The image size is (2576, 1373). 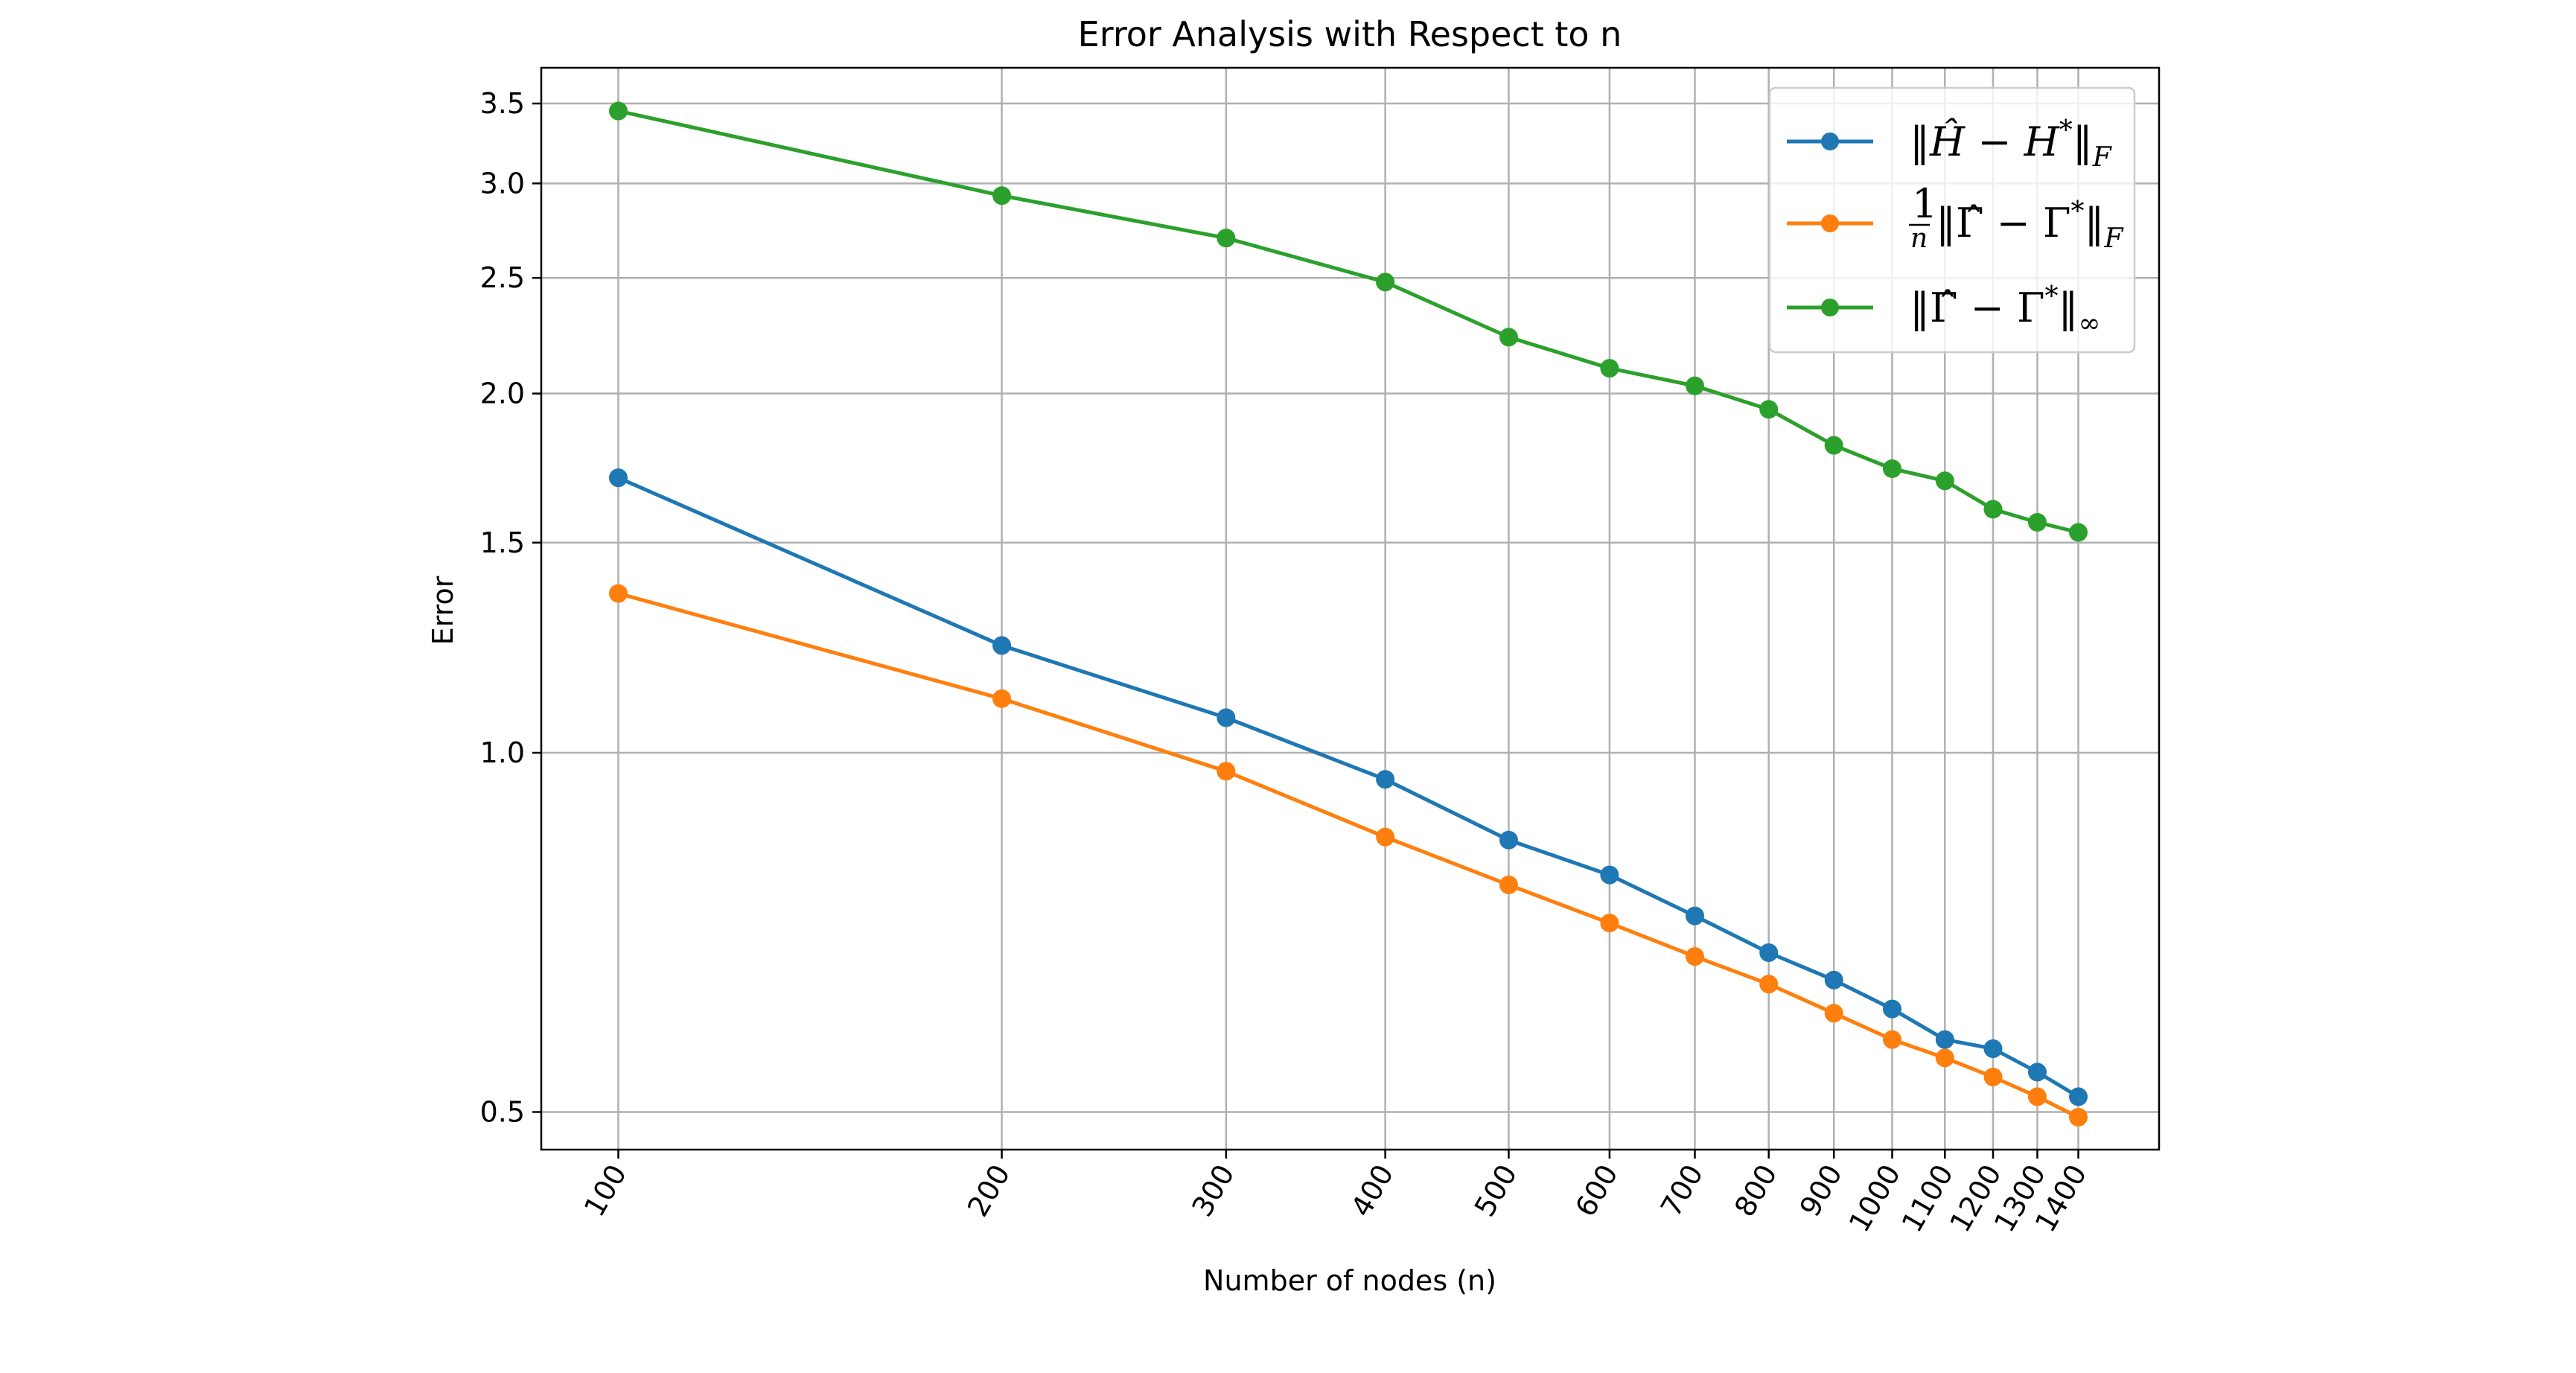 What do you see at coordinates (1349, 1280) in the screenshot?
I see `x-axis-label: Number of nodes (n)` at bounding box center [1349, 1280].